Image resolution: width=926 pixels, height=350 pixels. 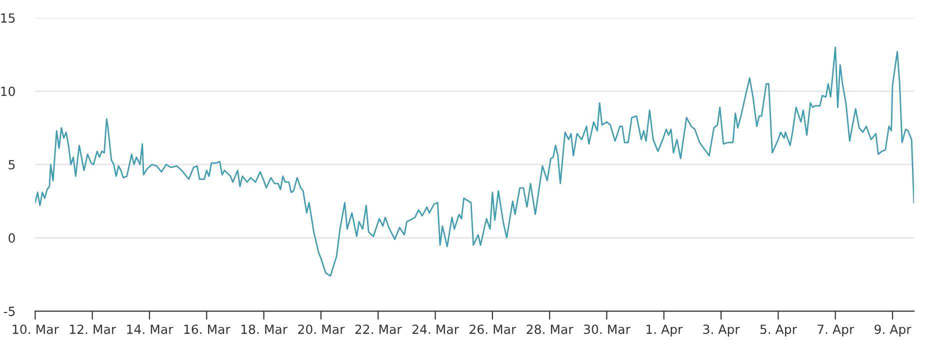 What do you see at coordinates (93, 329) in the screenshot?
I see `x-tick-label: 12. Mar` at bounding box center [93, 329].